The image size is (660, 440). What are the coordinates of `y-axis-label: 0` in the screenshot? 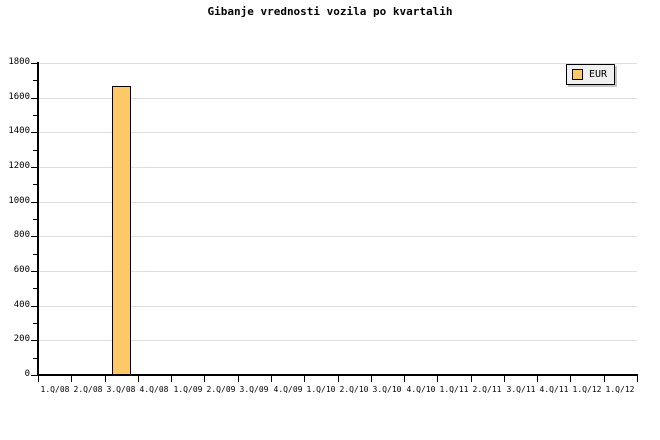 It's located at (27, 374).